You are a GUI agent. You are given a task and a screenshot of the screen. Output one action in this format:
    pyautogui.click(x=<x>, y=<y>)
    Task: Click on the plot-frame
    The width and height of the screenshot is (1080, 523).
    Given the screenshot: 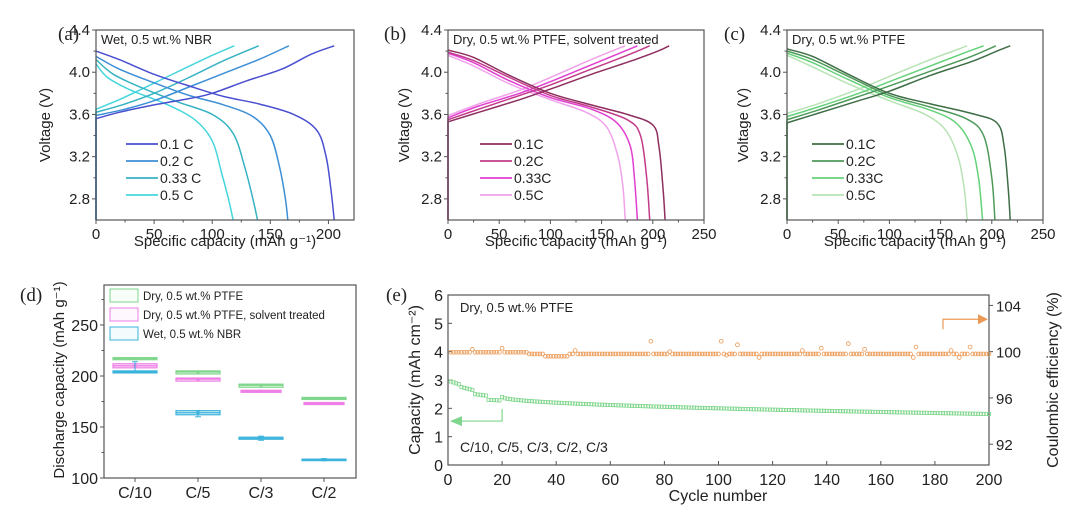 What is the action you would take?
    pyautogui.click(x=915, y=125)
    